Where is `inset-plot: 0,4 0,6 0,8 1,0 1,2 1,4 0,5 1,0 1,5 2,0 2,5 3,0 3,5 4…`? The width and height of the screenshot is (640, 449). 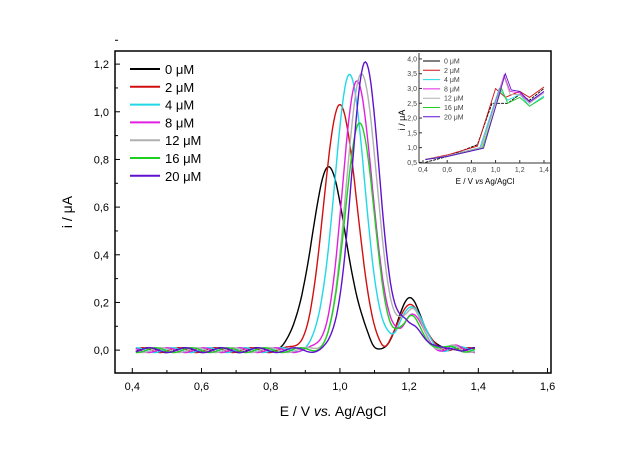
inset-plot: 0,4 0,6 0,8 1,0 1,2 1,4 0,5 1,0 1,5 2,0 2,5 3,0 3,5 4… is located at coordinates (474, 119).